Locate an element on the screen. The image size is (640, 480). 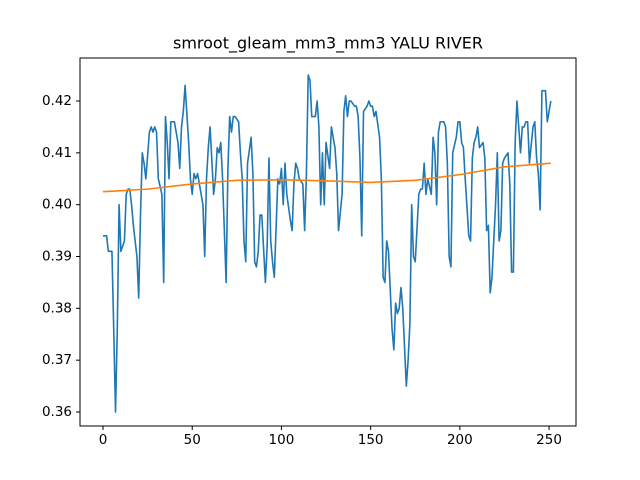
y-tick-label: 0.36 is located at coordinates (57, 412).